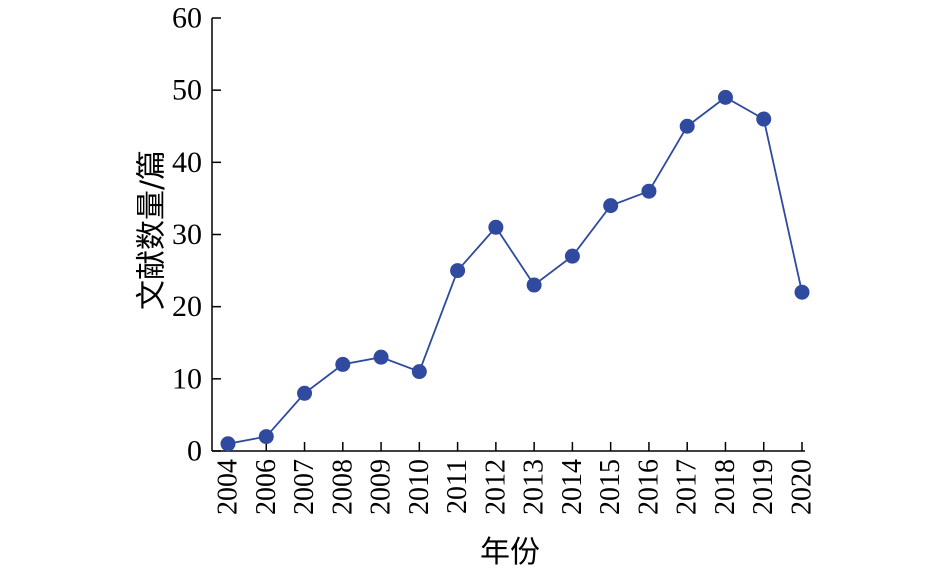  Describe the element at coordinates (266, 487) in the screenshot. I see `x-tick-label: 2006` at that location.